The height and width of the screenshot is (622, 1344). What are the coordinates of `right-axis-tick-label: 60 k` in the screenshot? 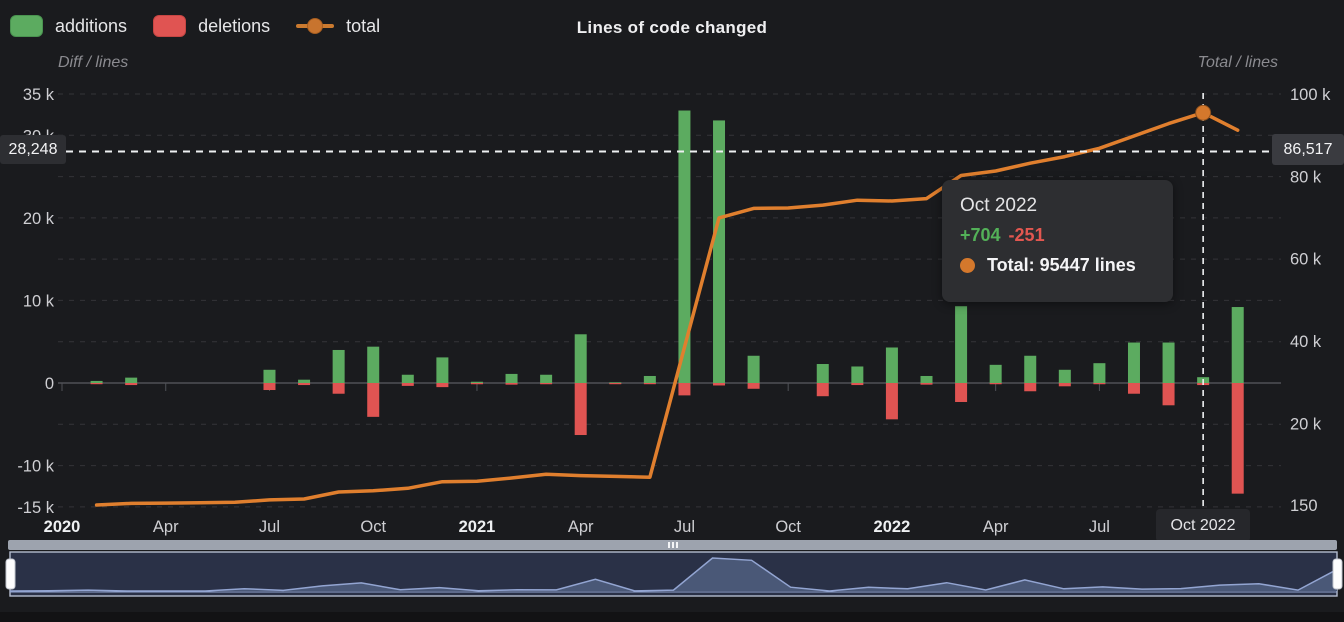 It's located at (1306, 260).